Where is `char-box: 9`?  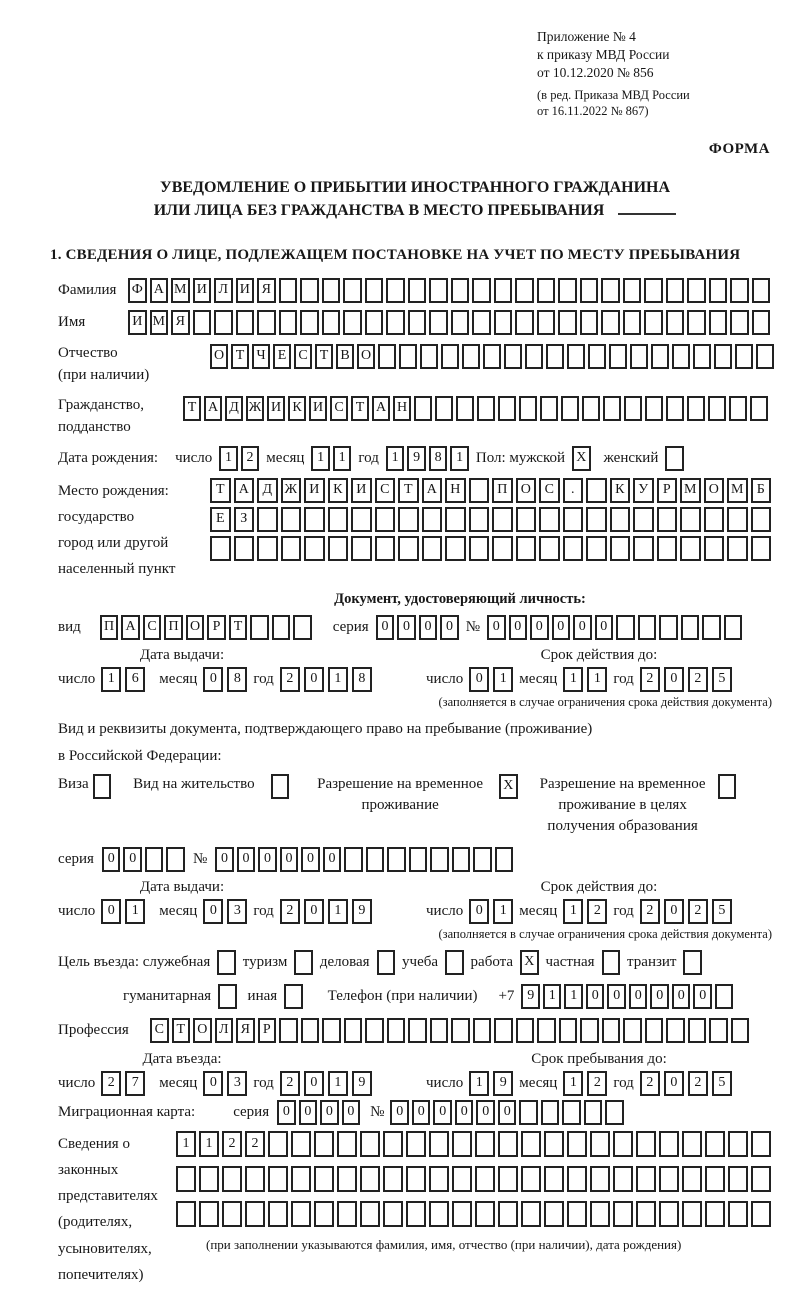 char-box: 9 is located at coordinates (416, 458).